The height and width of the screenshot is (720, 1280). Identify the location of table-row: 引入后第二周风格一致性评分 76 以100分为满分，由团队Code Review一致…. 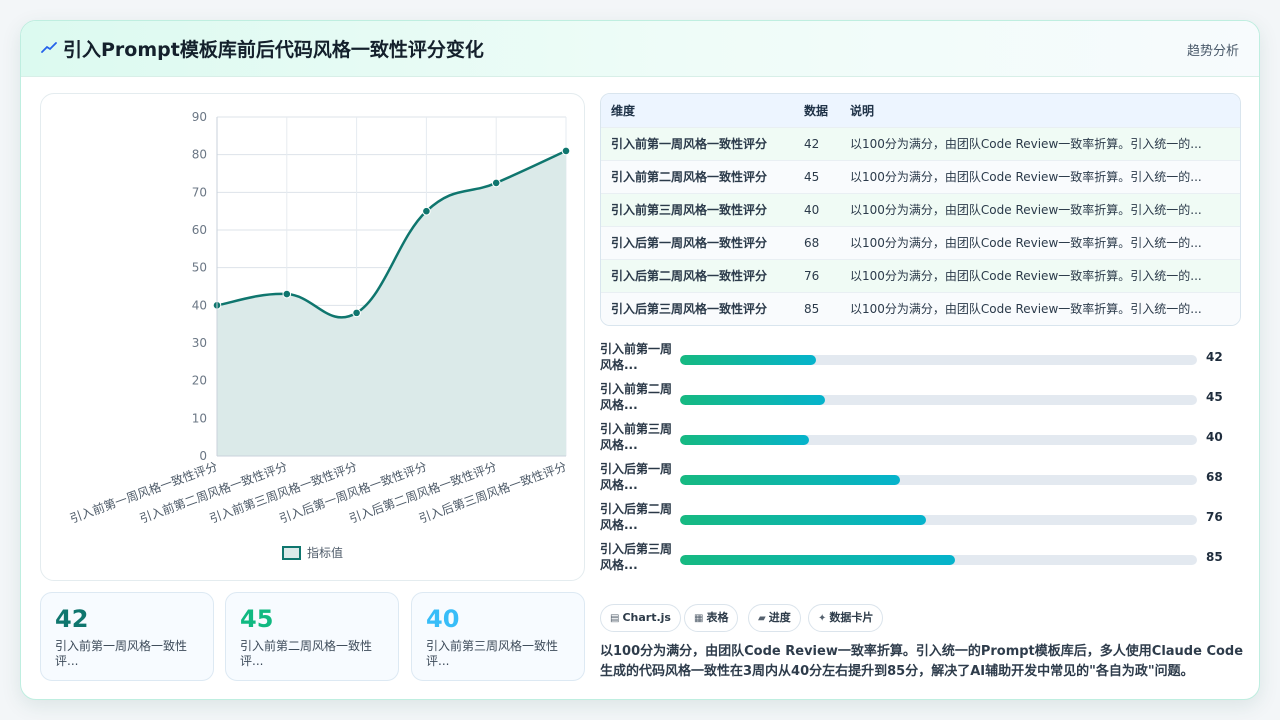
(920, 275).